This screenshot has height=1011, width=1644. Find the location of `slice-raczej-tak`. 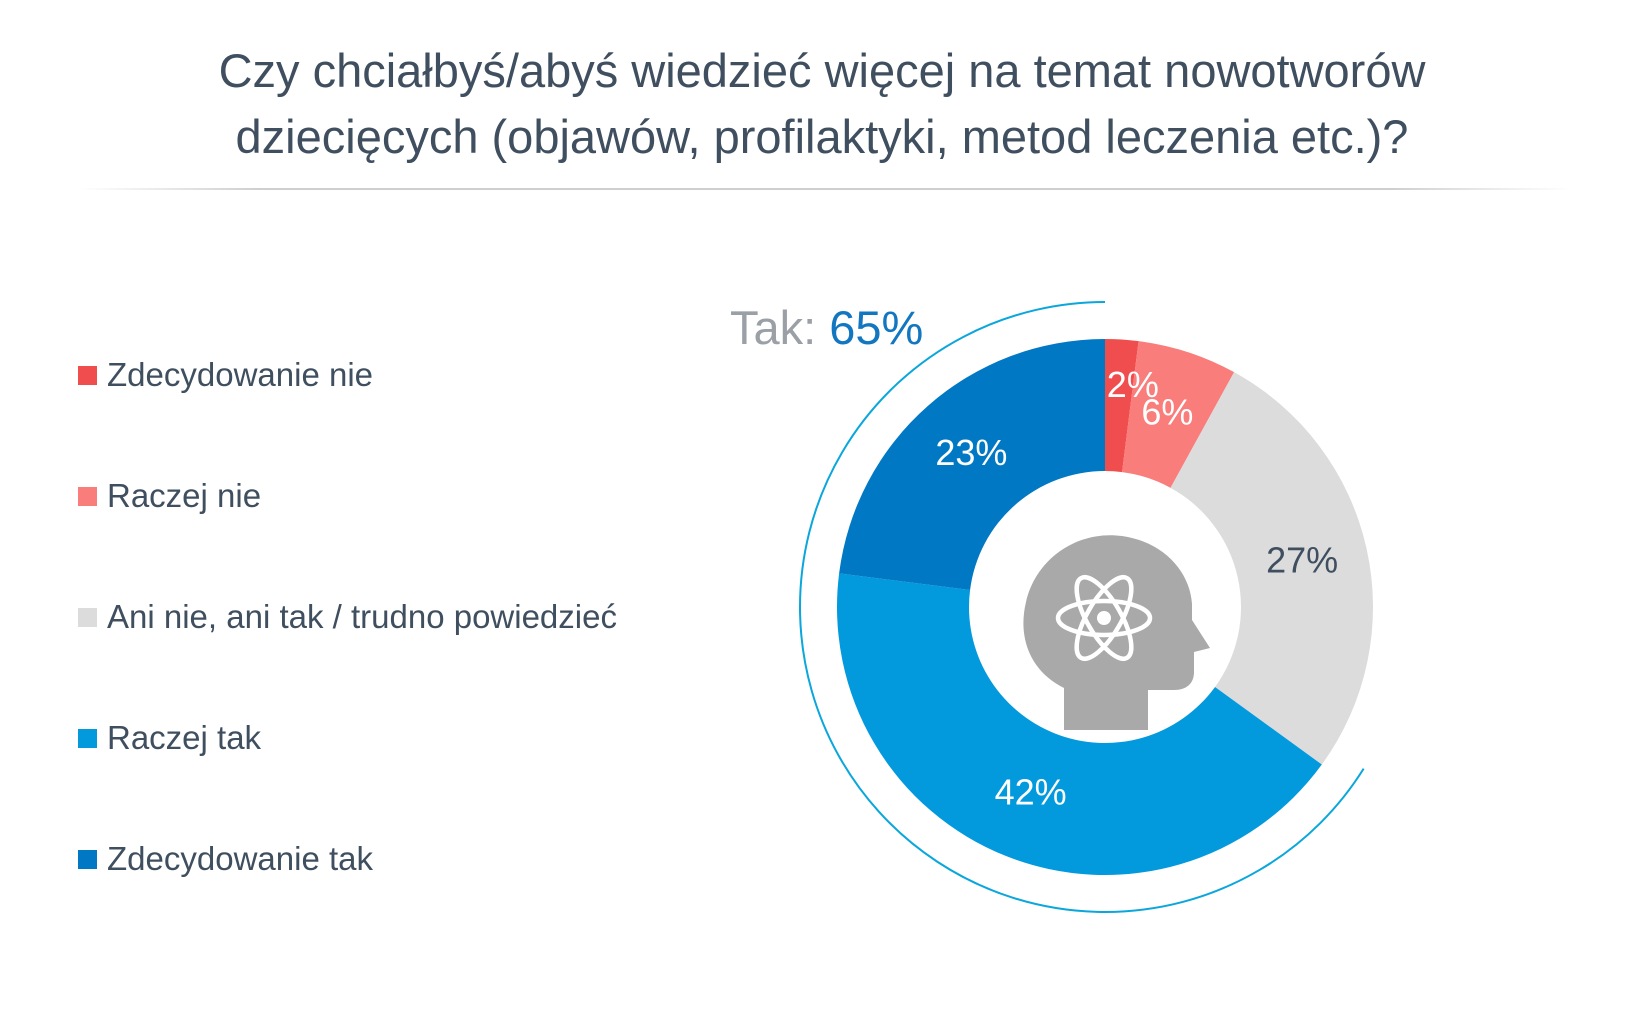

slice-raczej-tak is located at coordinates (1079, 724).